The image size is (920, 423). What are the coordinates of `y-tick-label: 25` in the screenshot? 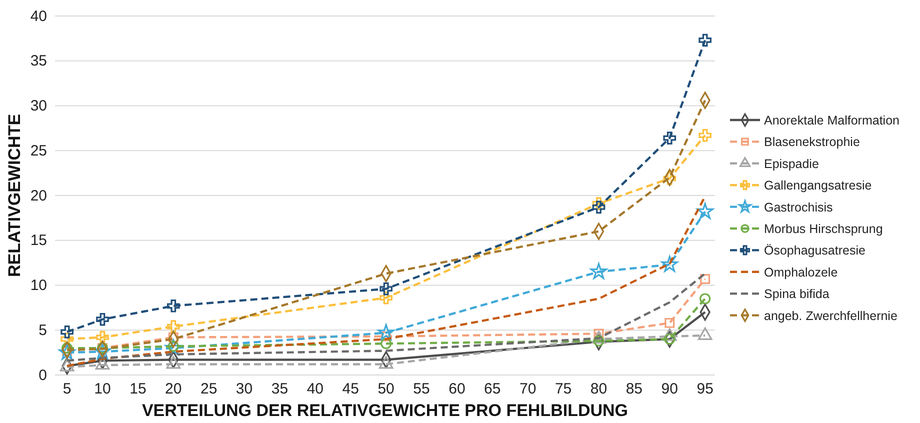 It's located at (38, 151).